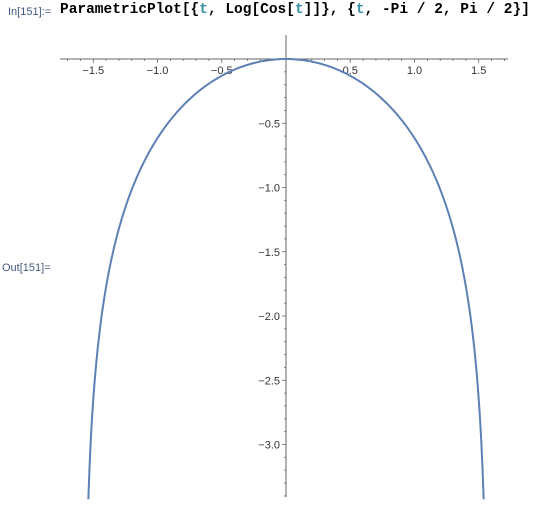 The width and height of the screenshot is (556, 507). Describe the element at coordinates (269, 124) in the screenshot. I see `y-tick-label: −0.5` at that location.